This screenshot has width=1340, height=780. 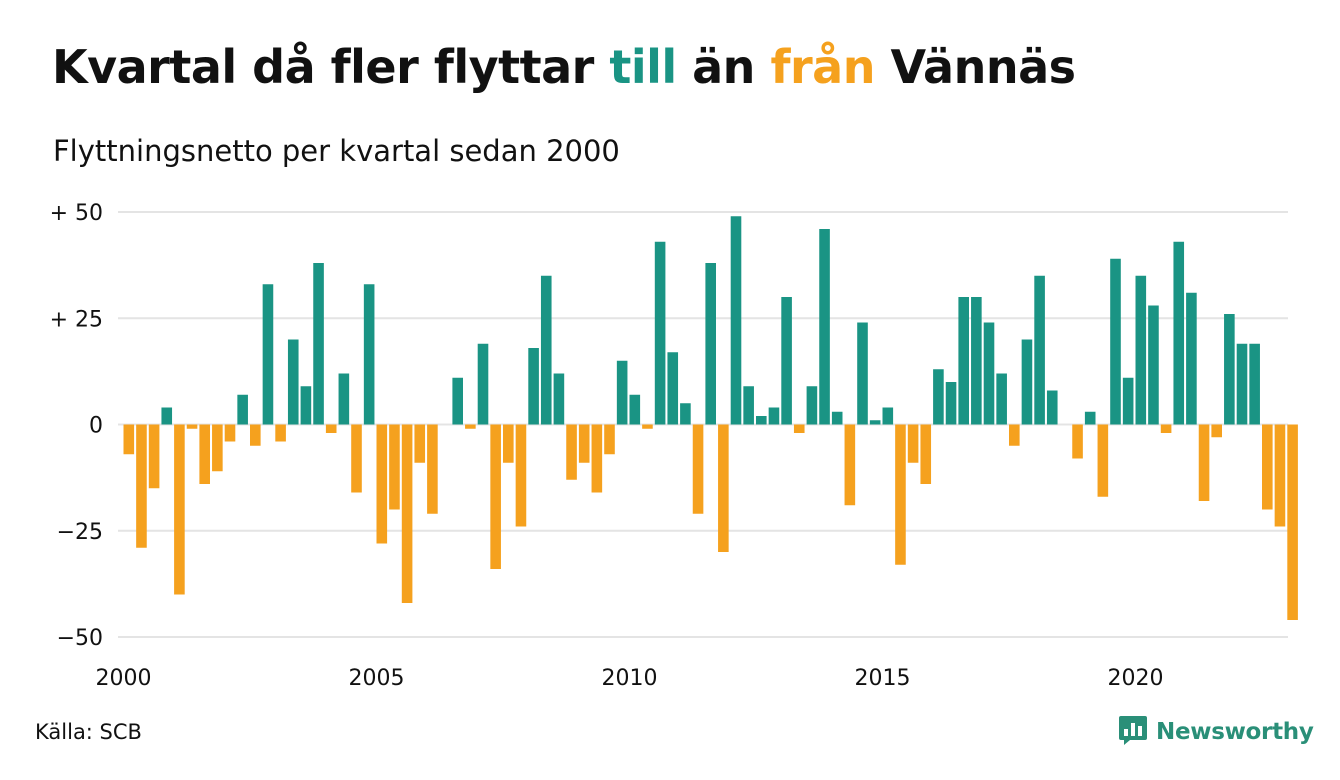 What do you see at coordinates (975, 67) in the screenshot?
I see `title-part-3: Vännäs` at bounding box center [975, 67].